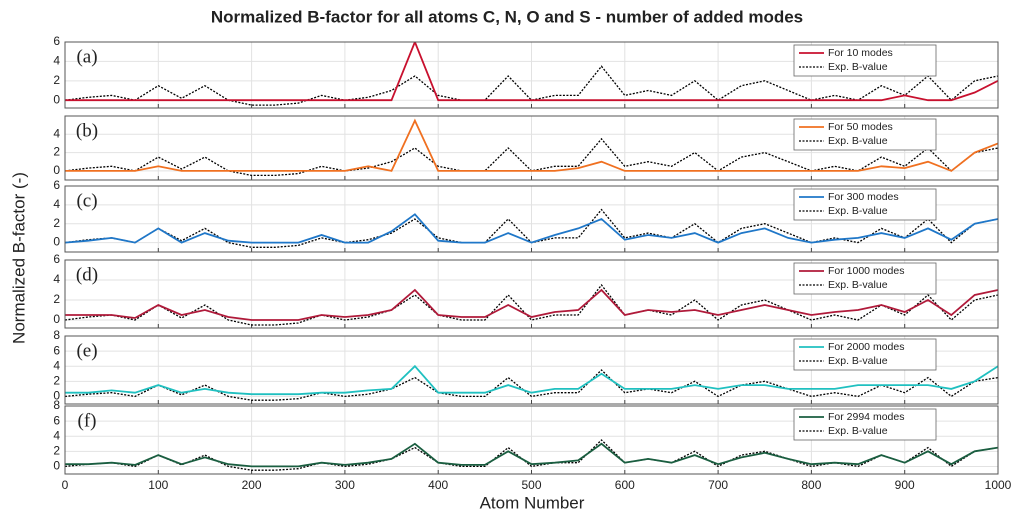 This screenshot has height=513, width=1015. Describe the element at coordinates (65, 485) in the screenshot. I see `x-tick-label: 0` at that location.